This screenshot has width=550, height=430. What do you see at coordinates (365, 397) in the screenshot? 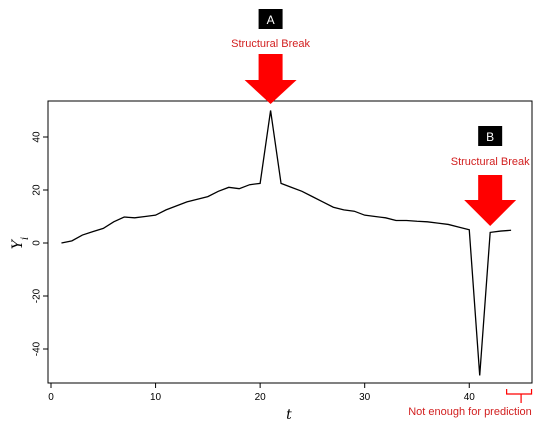
I see `x-tick-label: 30` at bounding box center [365, 397].